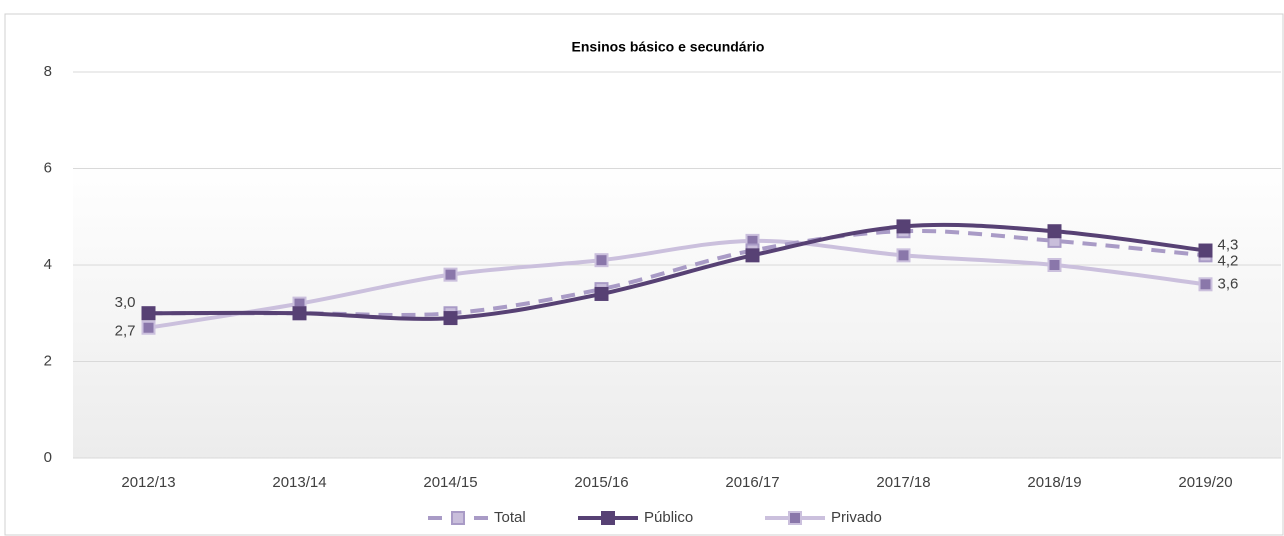 This screenshot has width=1284, height=536. What do you see at coordinates (677, 284) in the screenshot?
I see `series-line` at bounding box center [677, 284].